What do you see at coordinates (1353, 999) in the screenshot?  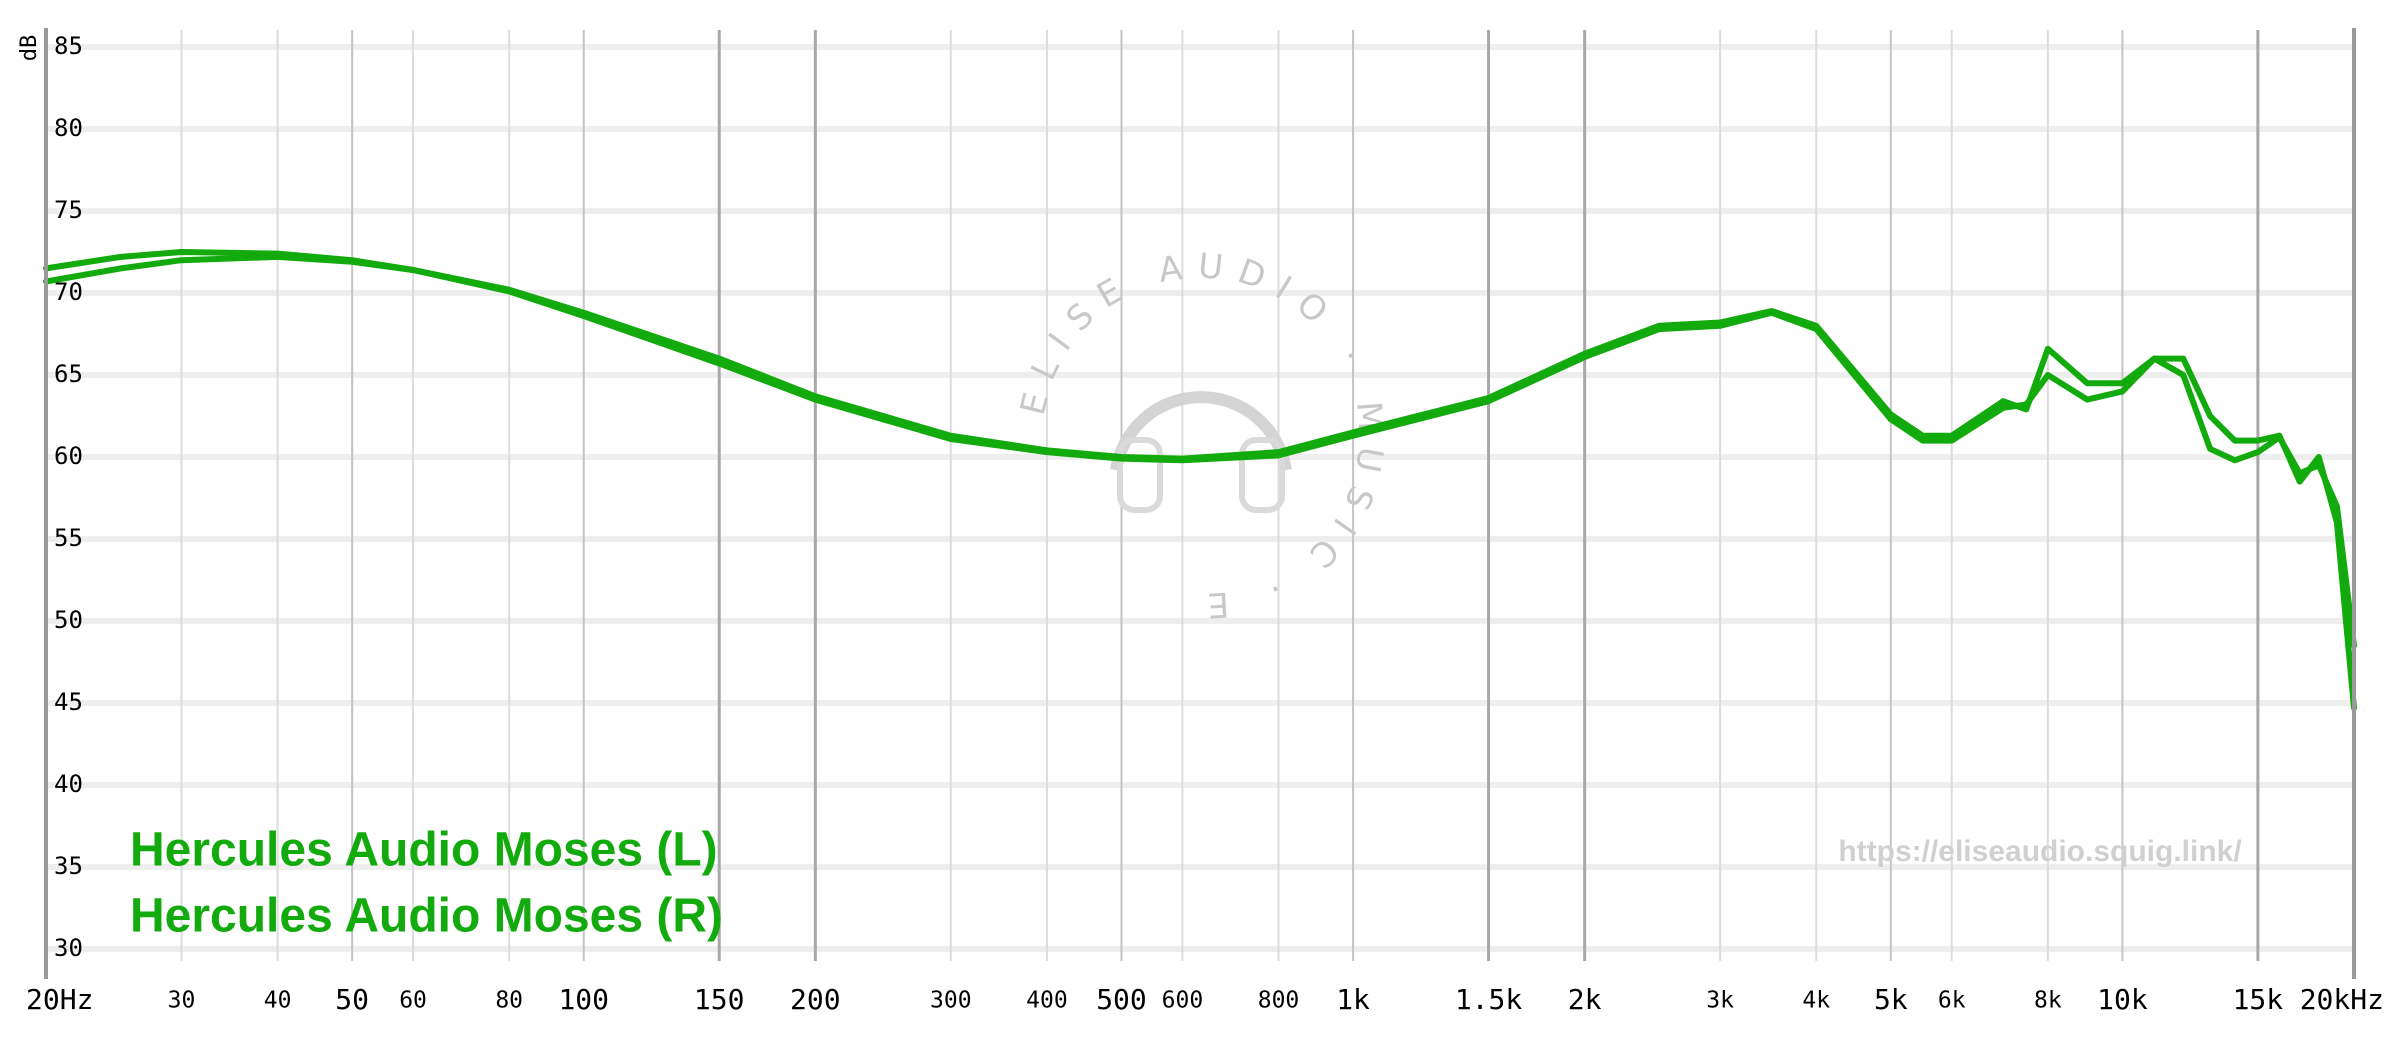 I see `x-tick-label: 1k` at bounding box center [1353, 999].